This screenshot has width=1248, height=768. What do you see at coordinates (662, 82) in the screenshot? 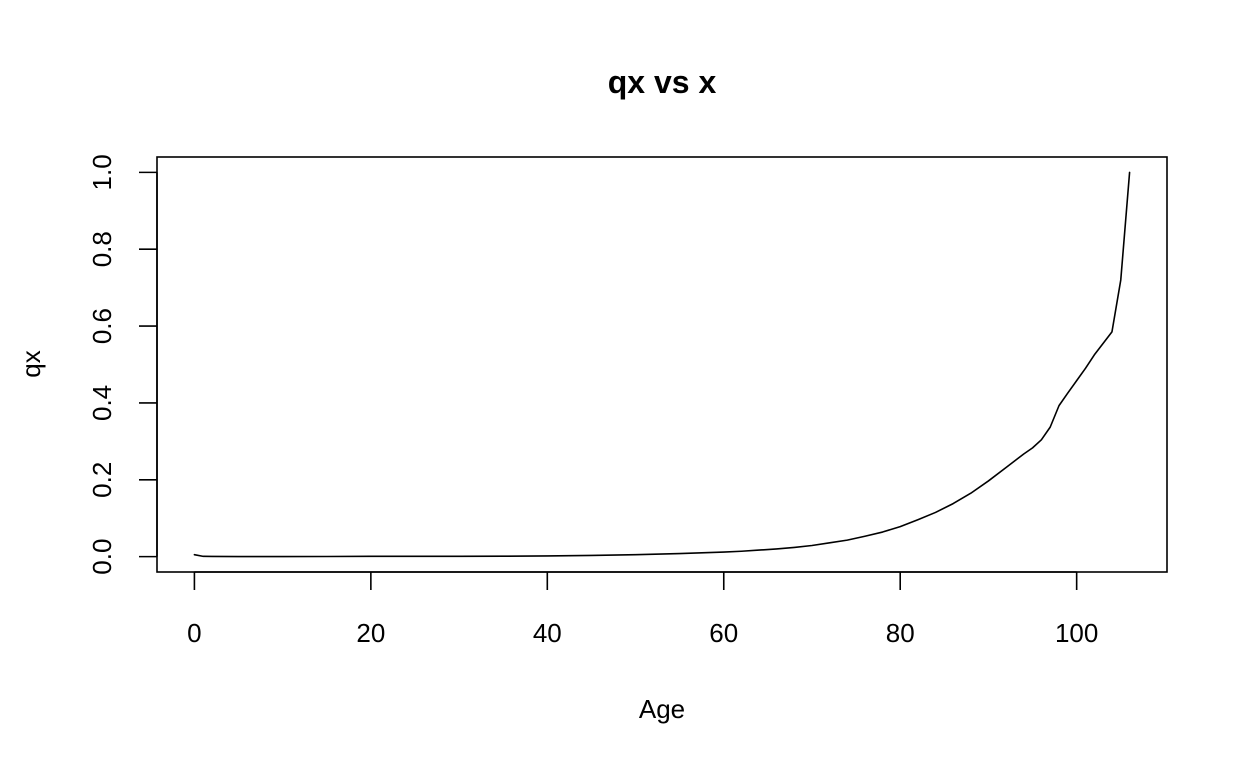
I see `chart-title: qx vs x` at bounding box center [662, 82].